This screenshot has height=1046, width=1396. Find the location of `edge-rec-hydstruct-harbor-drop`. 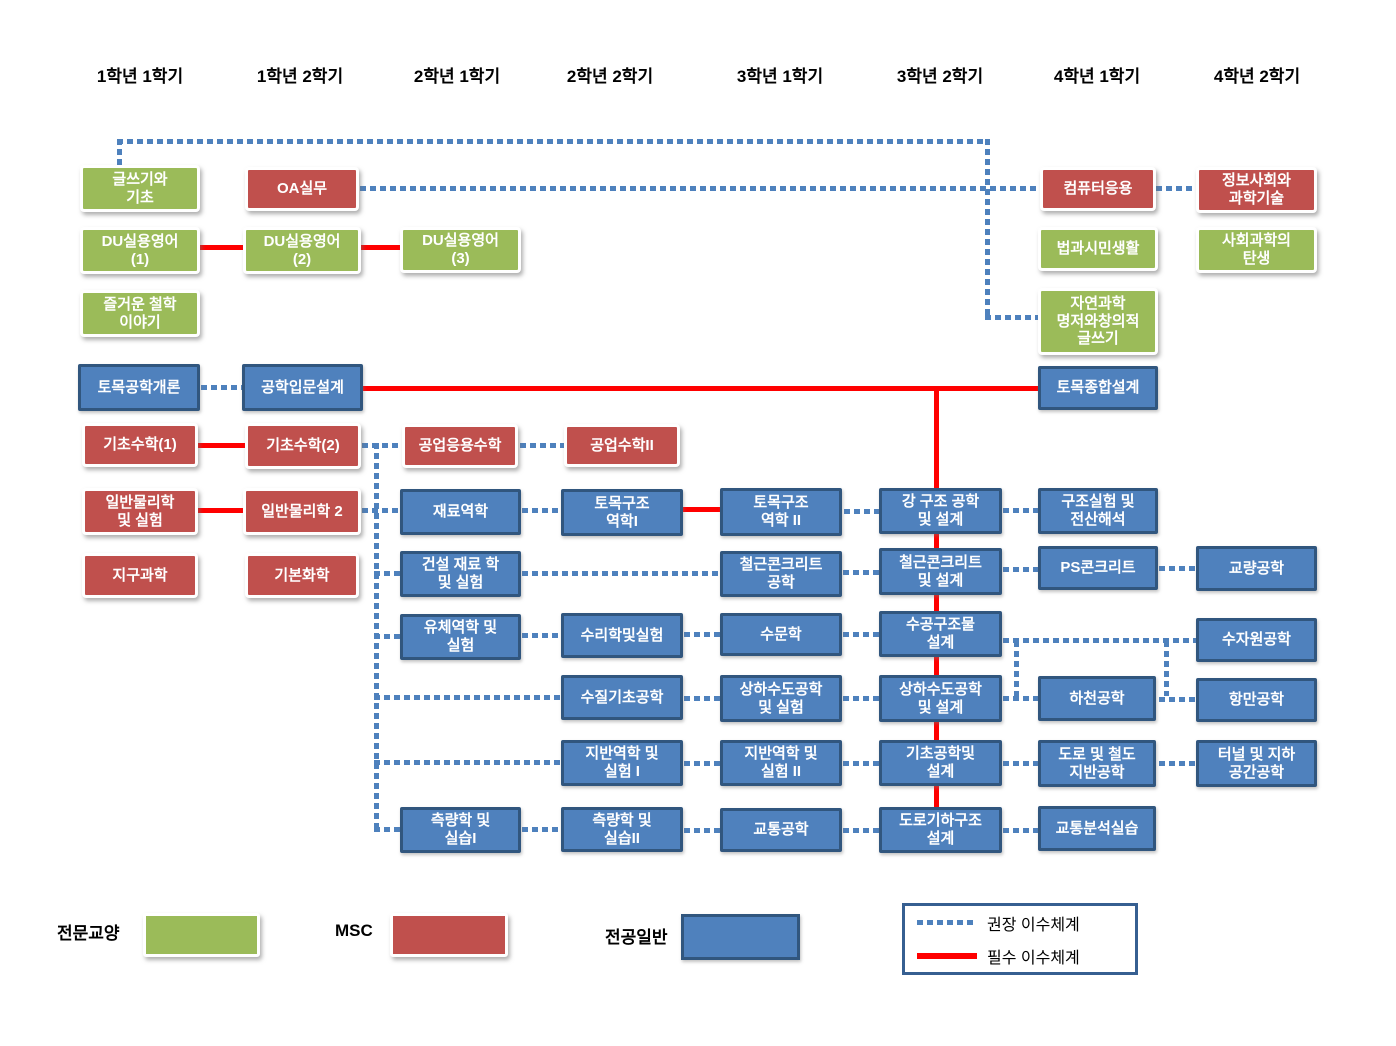

edge-rec-hydstruct-harbor-drop is located at coordinates (1166, 668).